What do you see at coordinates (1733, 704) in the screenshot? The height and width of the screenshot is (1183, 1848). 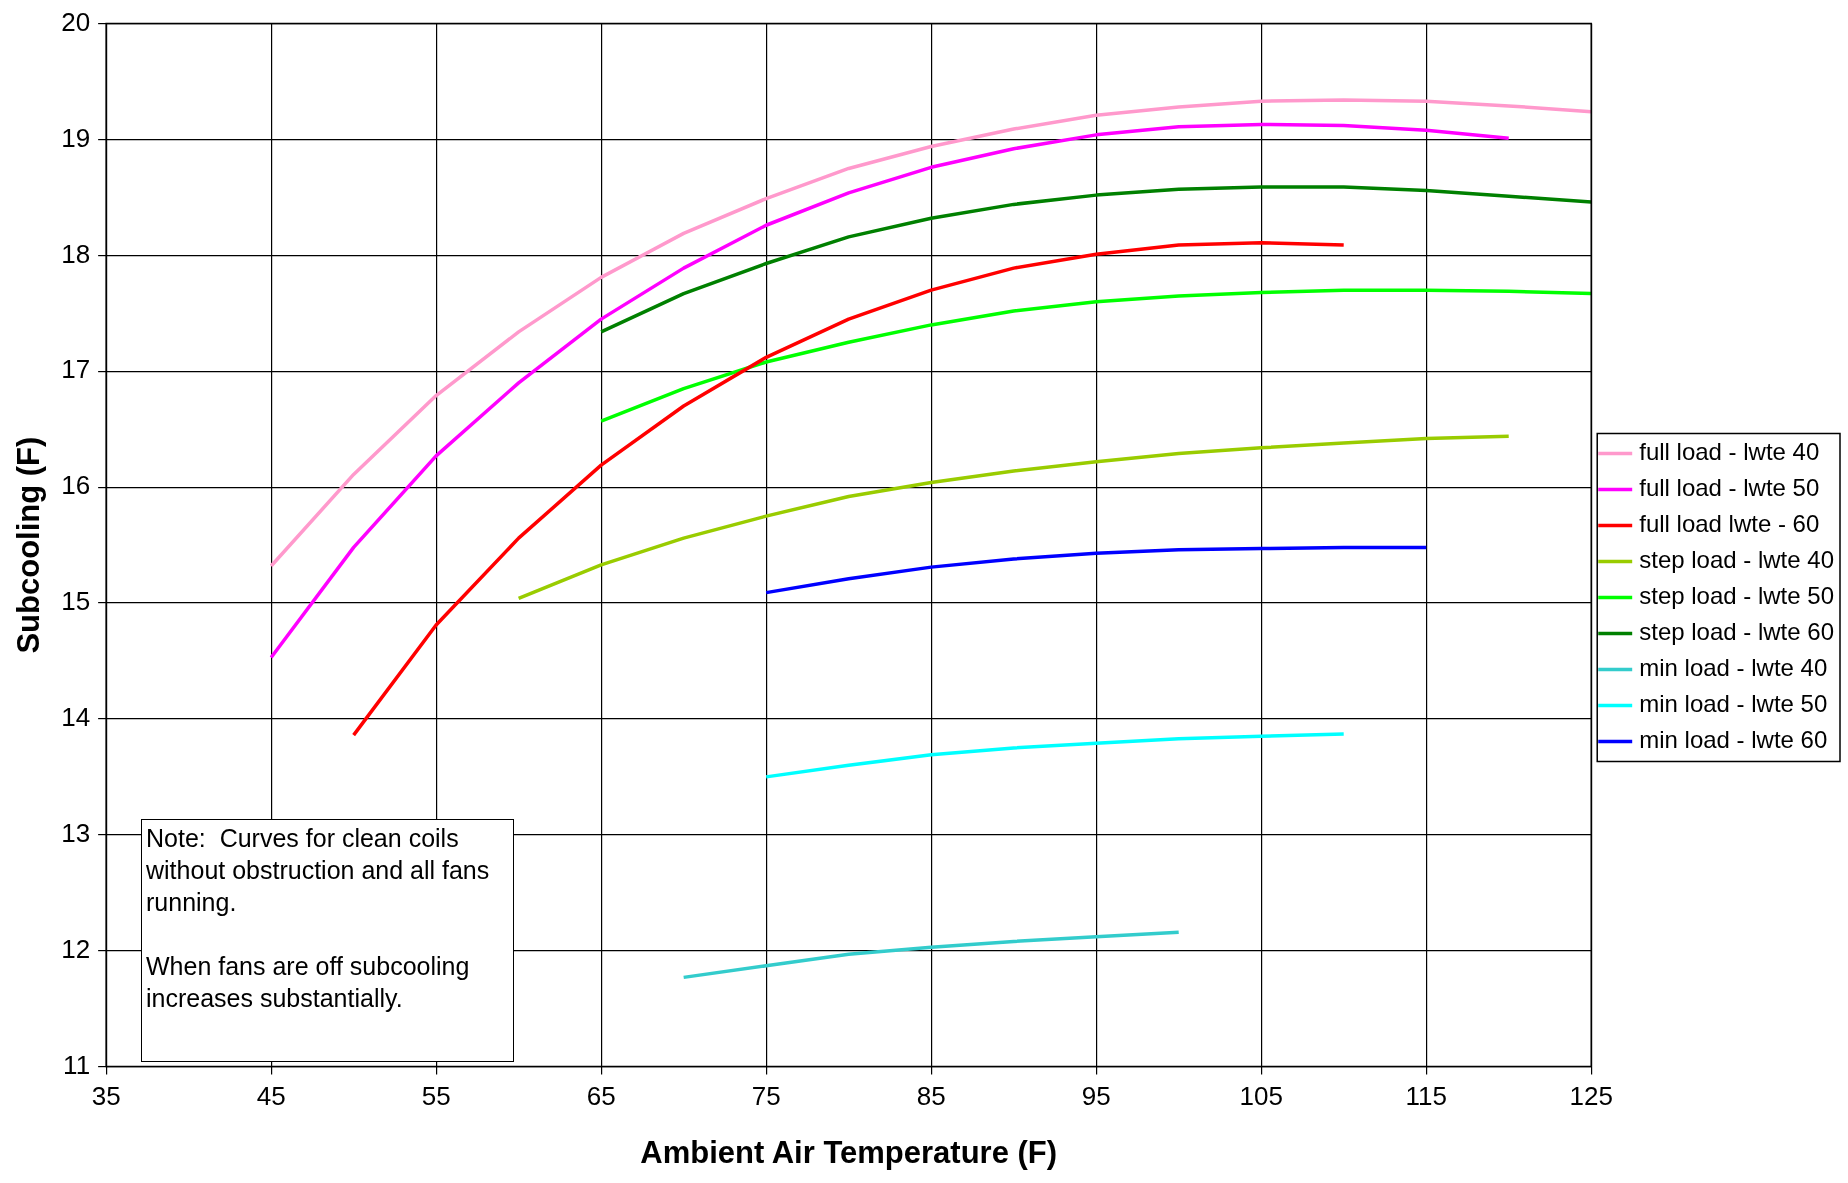 I see `legend-label: min load - lwte 50` at bounding box center [1733, 704].